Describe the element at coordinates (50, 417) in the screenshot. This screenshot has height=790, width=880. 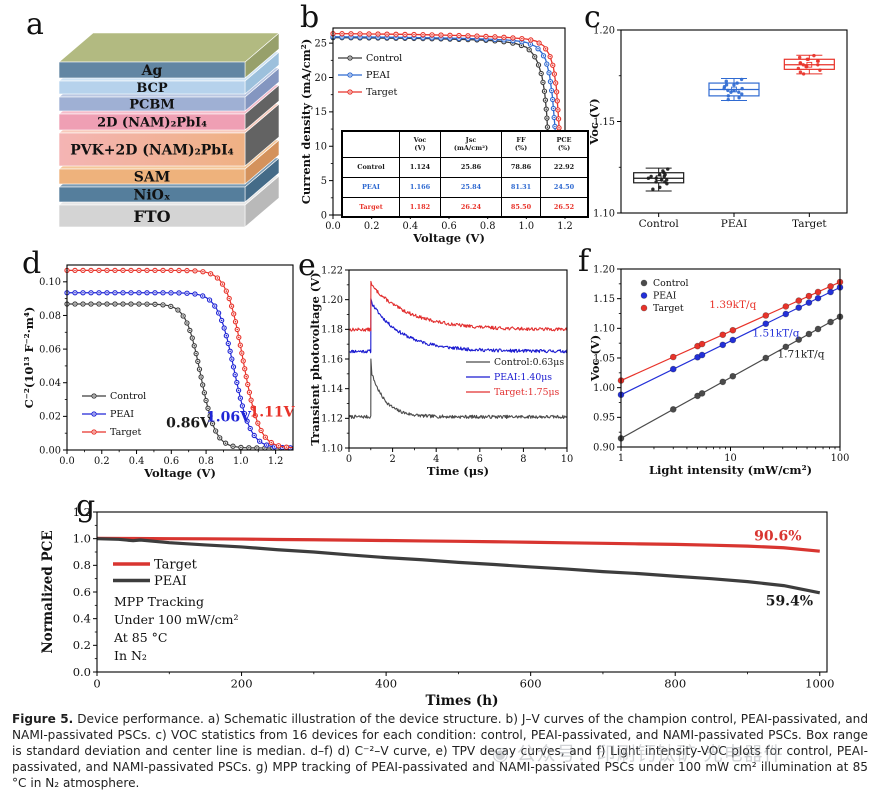
I see `y-tick-label: 0.02` at that location.